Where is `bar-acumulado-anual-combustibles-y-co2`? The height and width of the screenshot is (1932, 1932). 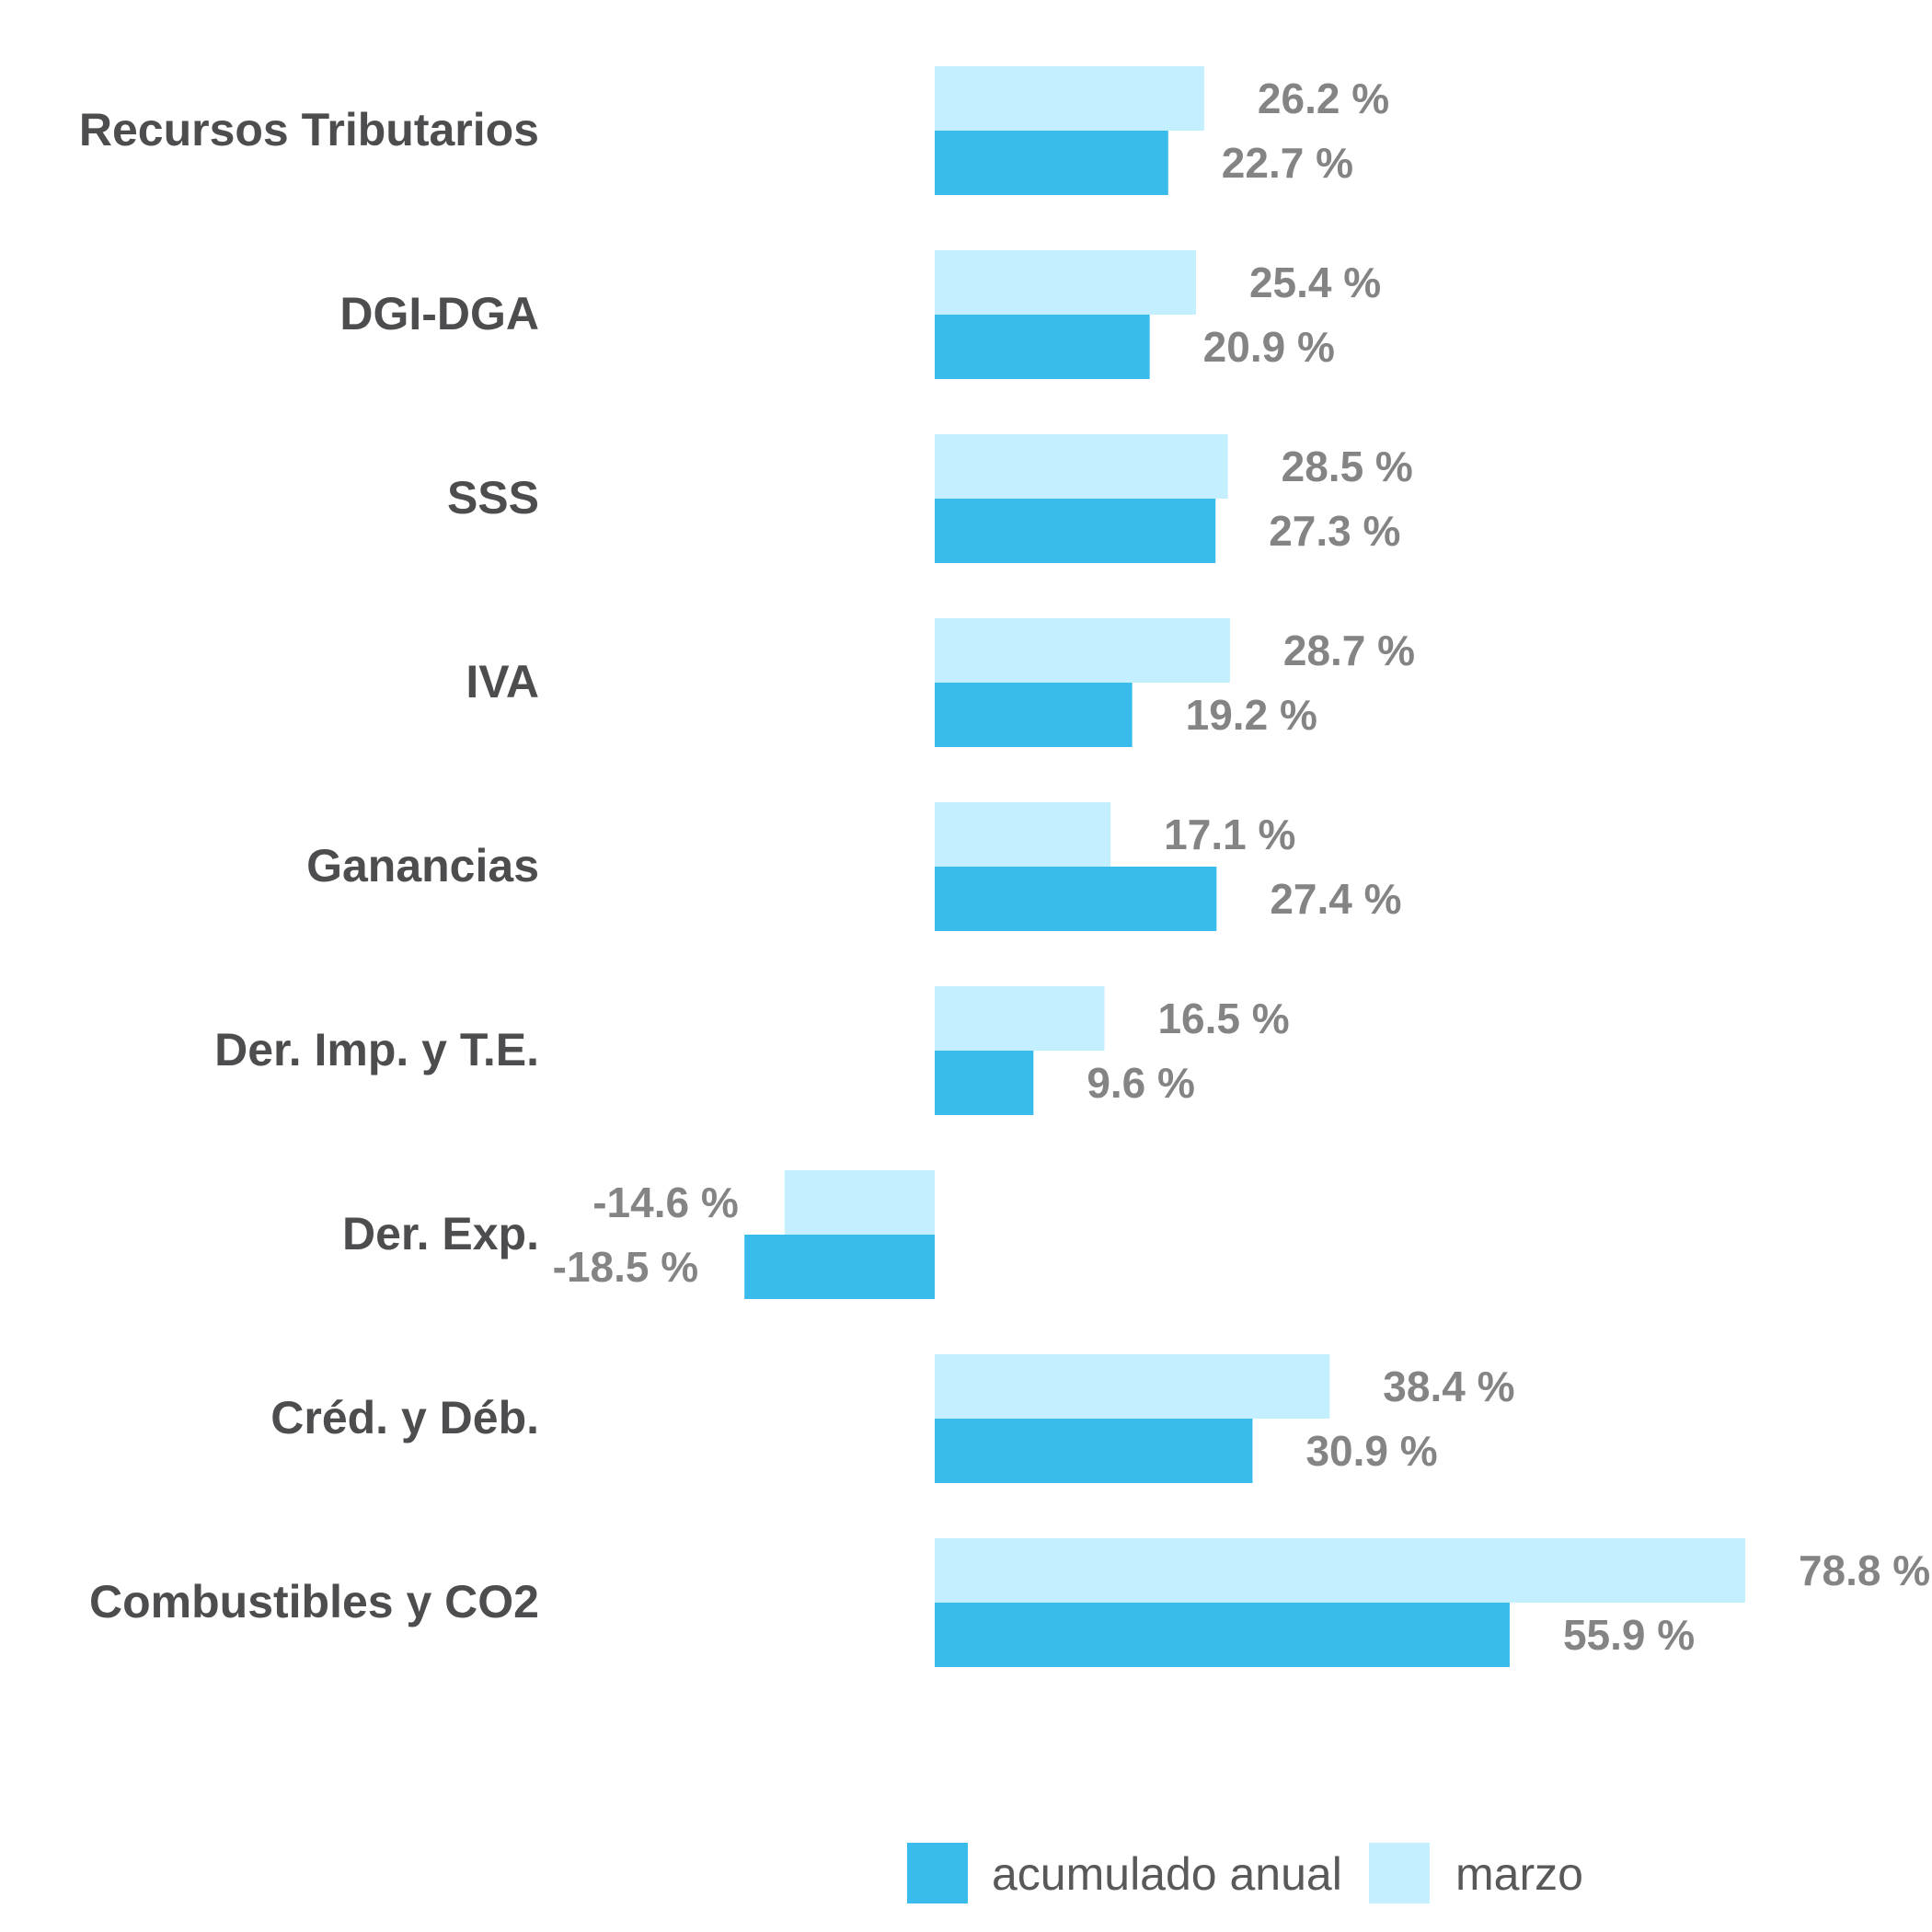
bar-acumulado-anual-combustibles-y-co2 is located at coordinates (1222, 1635).